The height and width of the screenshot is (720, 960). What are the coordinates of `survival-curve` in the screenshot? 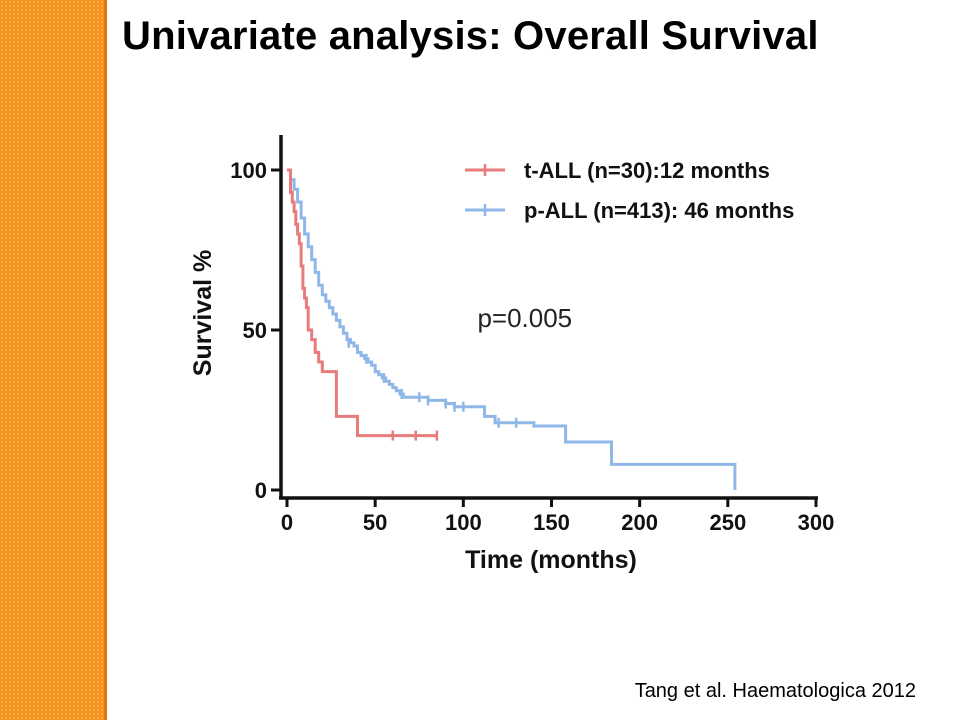 It's located at (362, 303).